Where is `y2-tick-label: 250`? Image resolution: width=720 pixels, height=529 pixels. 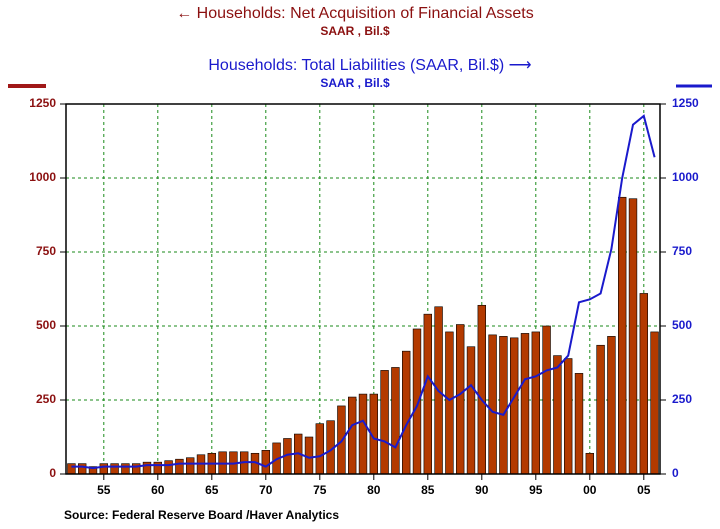 y2-tick-label: 250 is located at coordinates (682, 399).